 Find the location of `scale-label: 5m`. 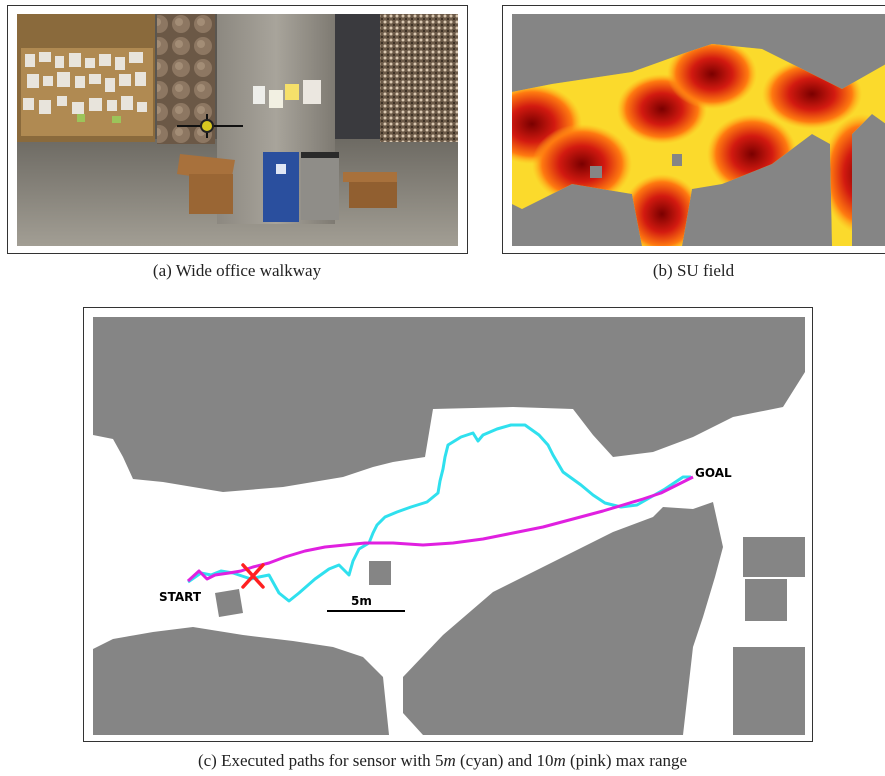

scale-label: 5m is located at coordinates (361, 601).